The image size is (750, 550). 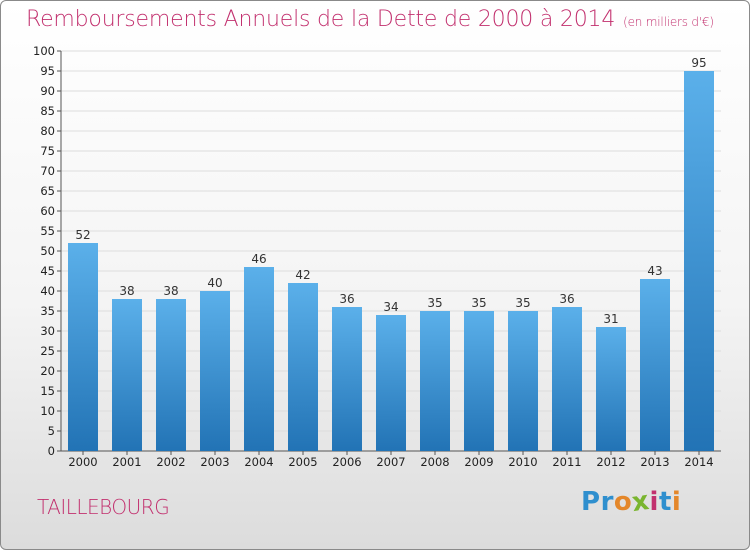 I want to click on x-tick-label-2002: 2002, so click(x=170, y=462).